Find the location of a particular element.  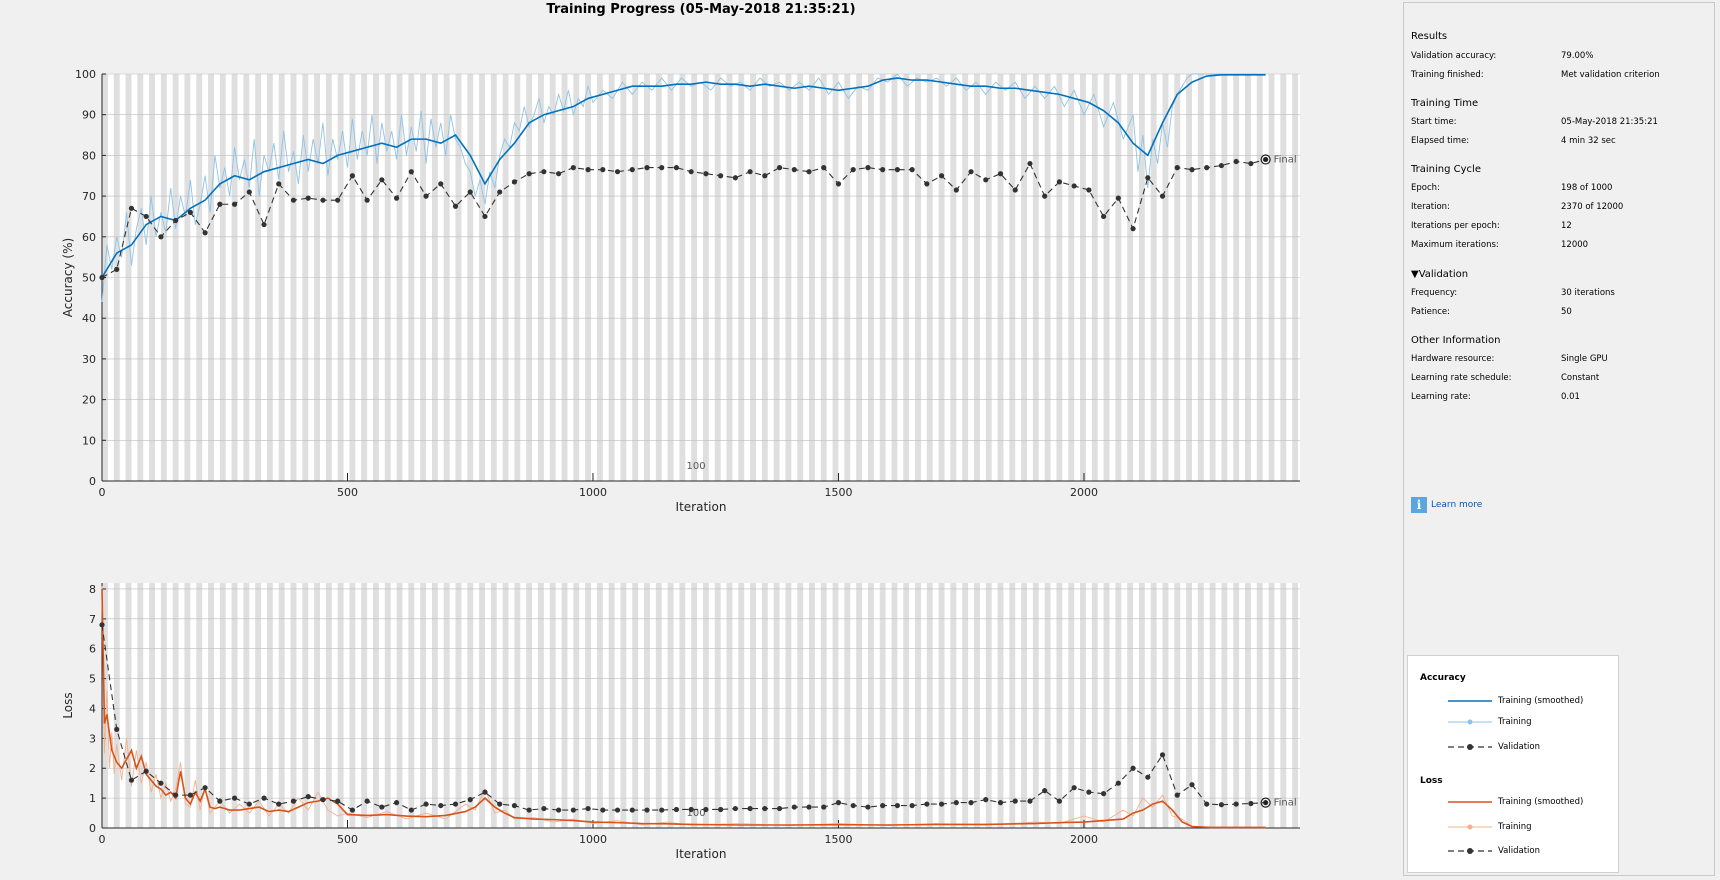

legend-loss-title: Loss is located at coordinates (1431, 781).